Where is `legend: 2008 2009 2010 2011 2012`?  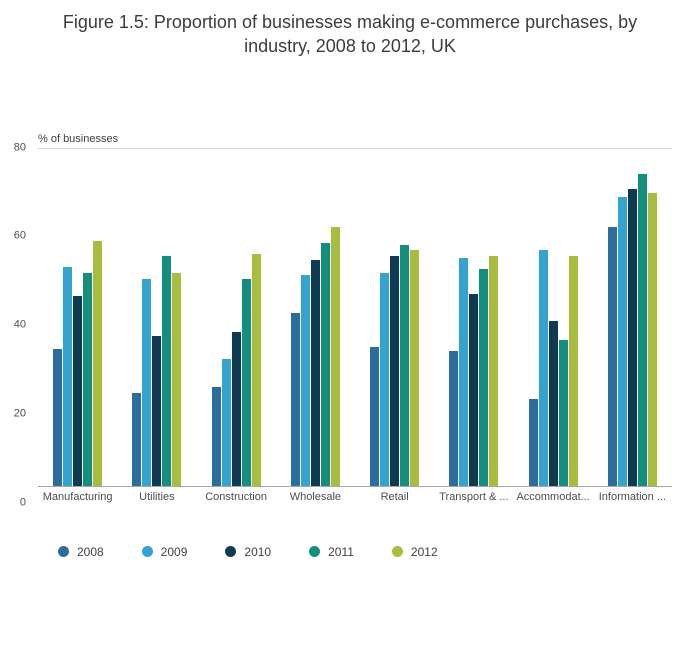
legend: 2008 2009 2010 2011 2012 is located at coordinates (379, 552).